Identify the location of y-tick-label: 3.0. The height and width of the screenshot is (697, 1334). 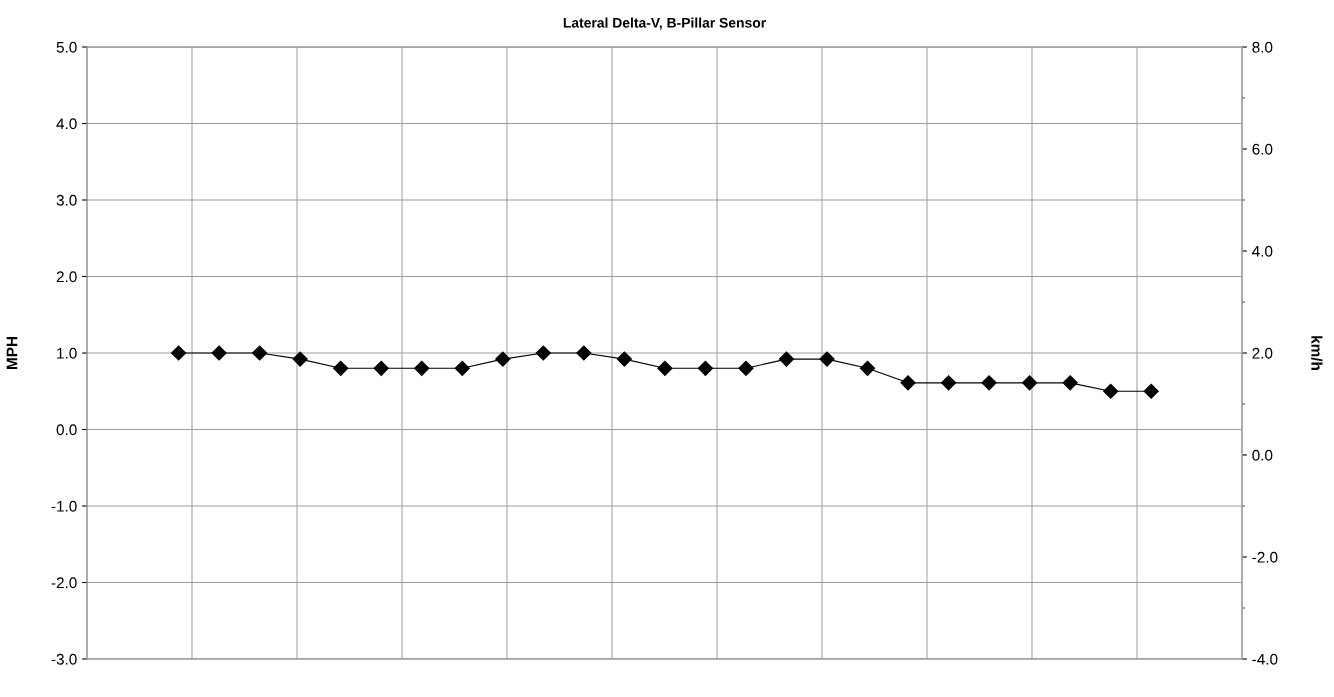
(66, 200).